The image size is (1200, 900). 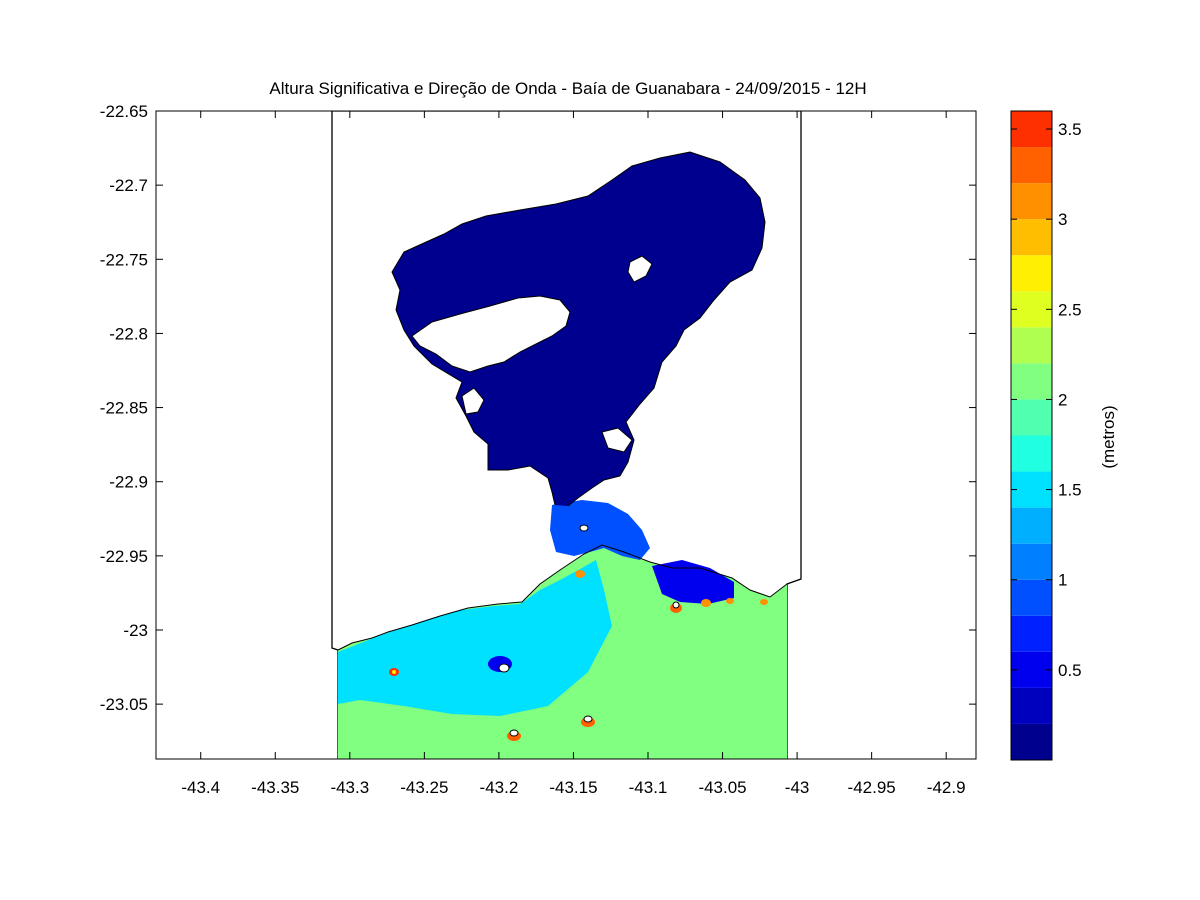 What do you see at coordinates (424, 787) in the screenshot?
I see `x-tick-label: -43.25` at bounding box center [424, 787].